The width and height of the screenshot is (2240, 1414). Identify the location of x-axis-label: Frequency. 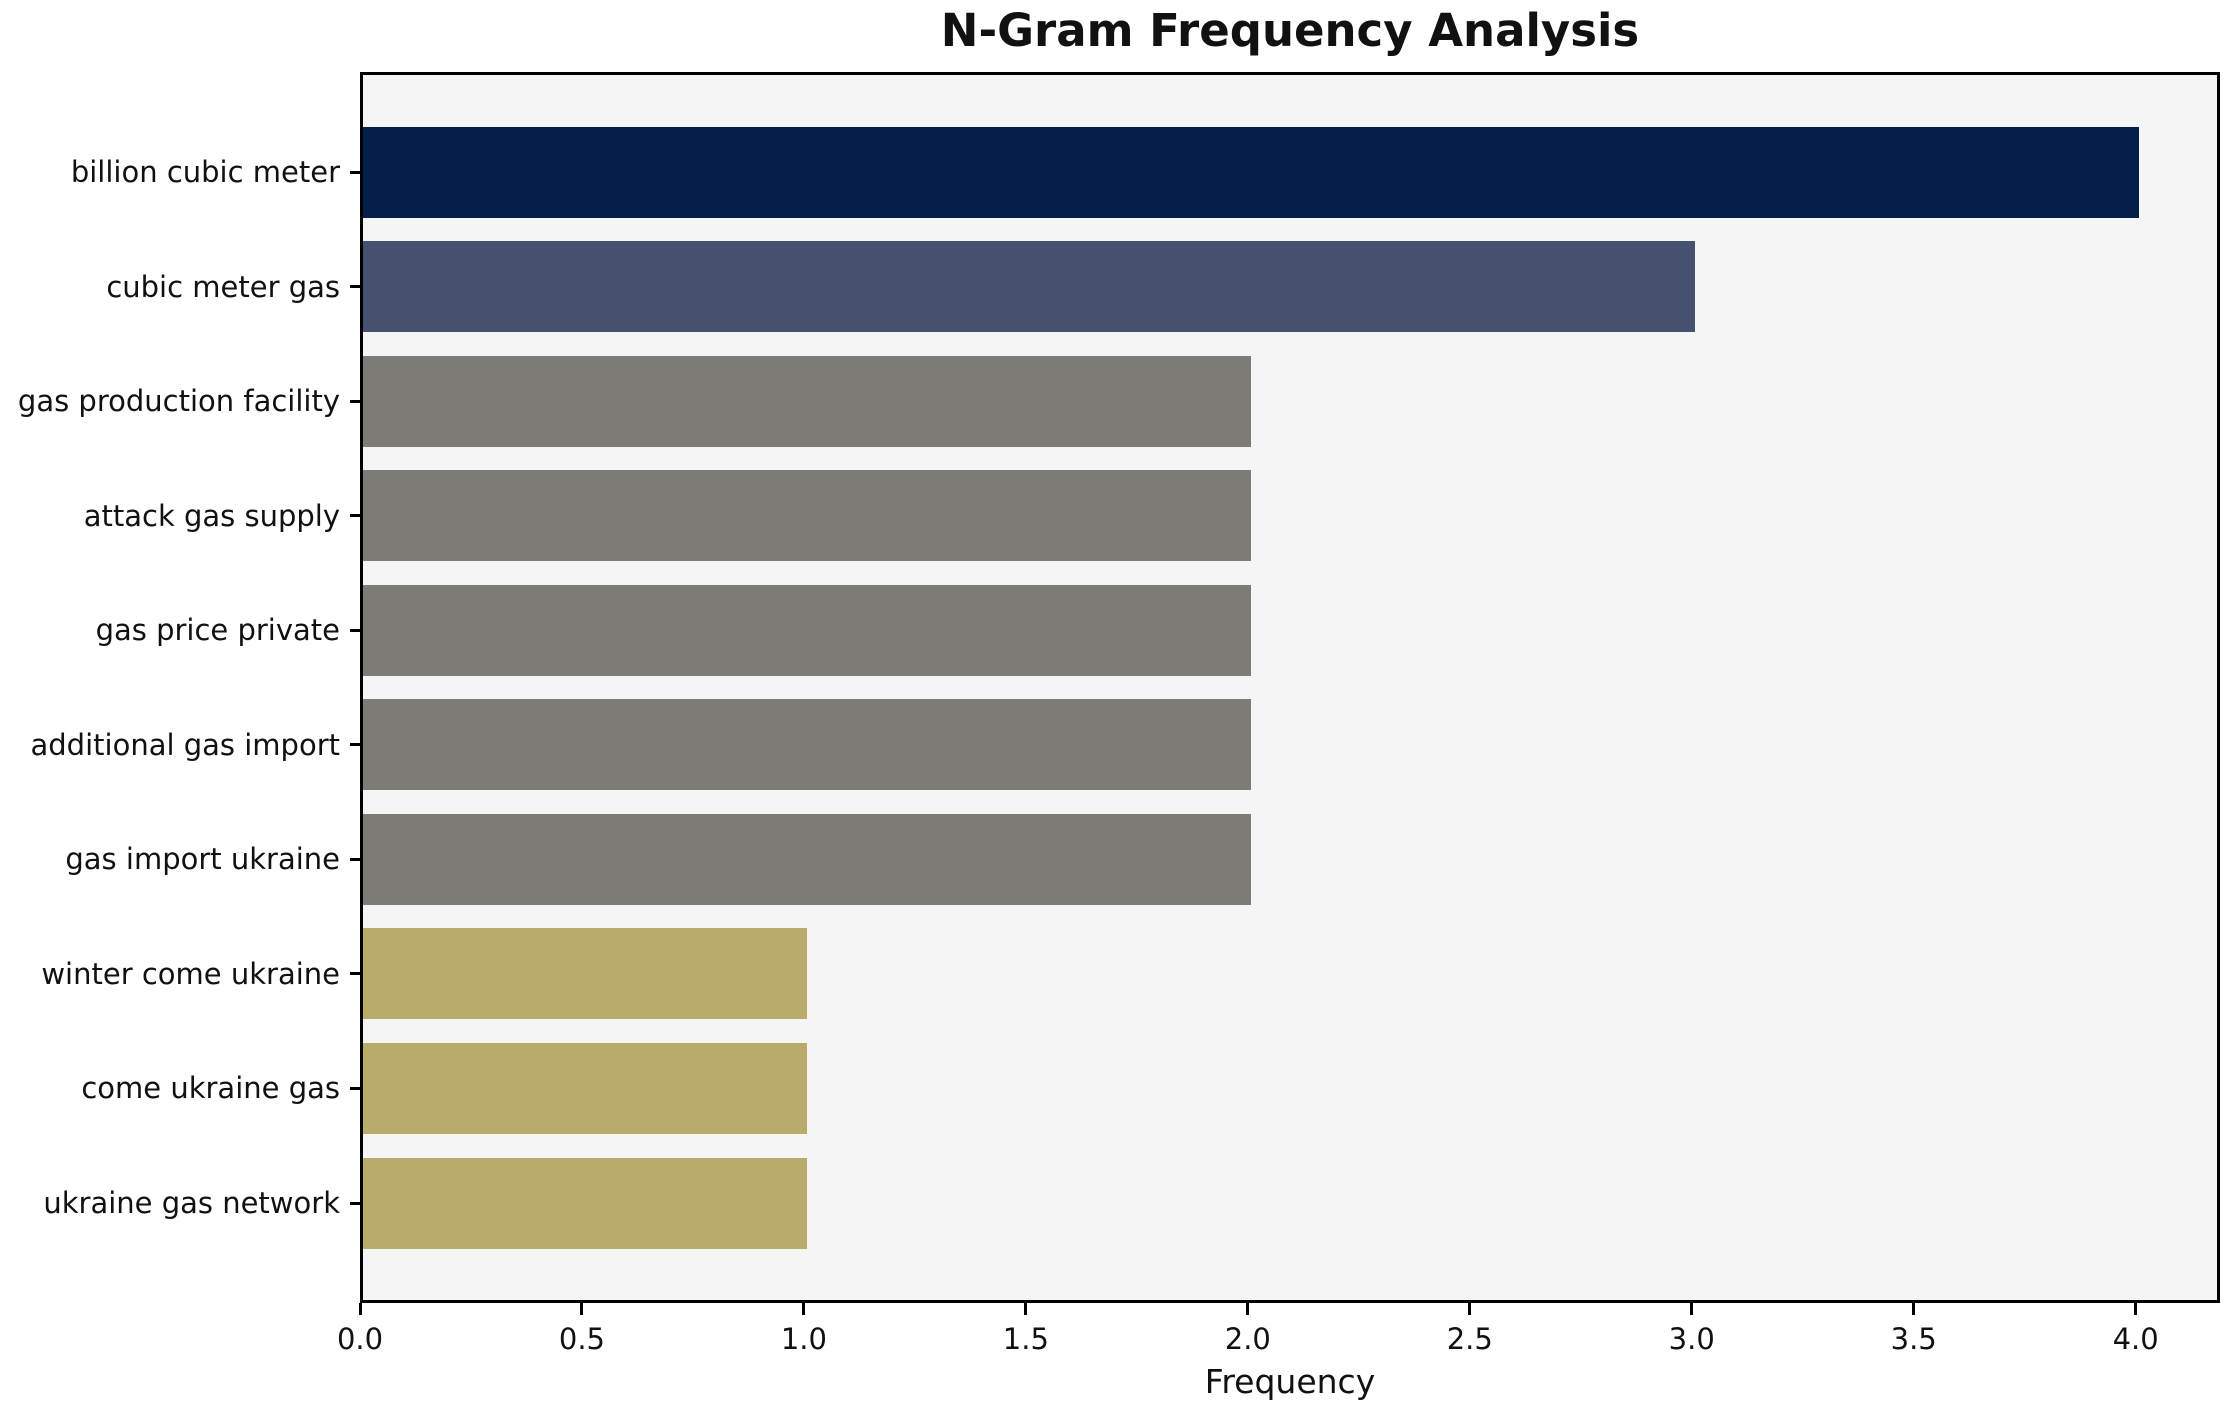
(1290, 1381).